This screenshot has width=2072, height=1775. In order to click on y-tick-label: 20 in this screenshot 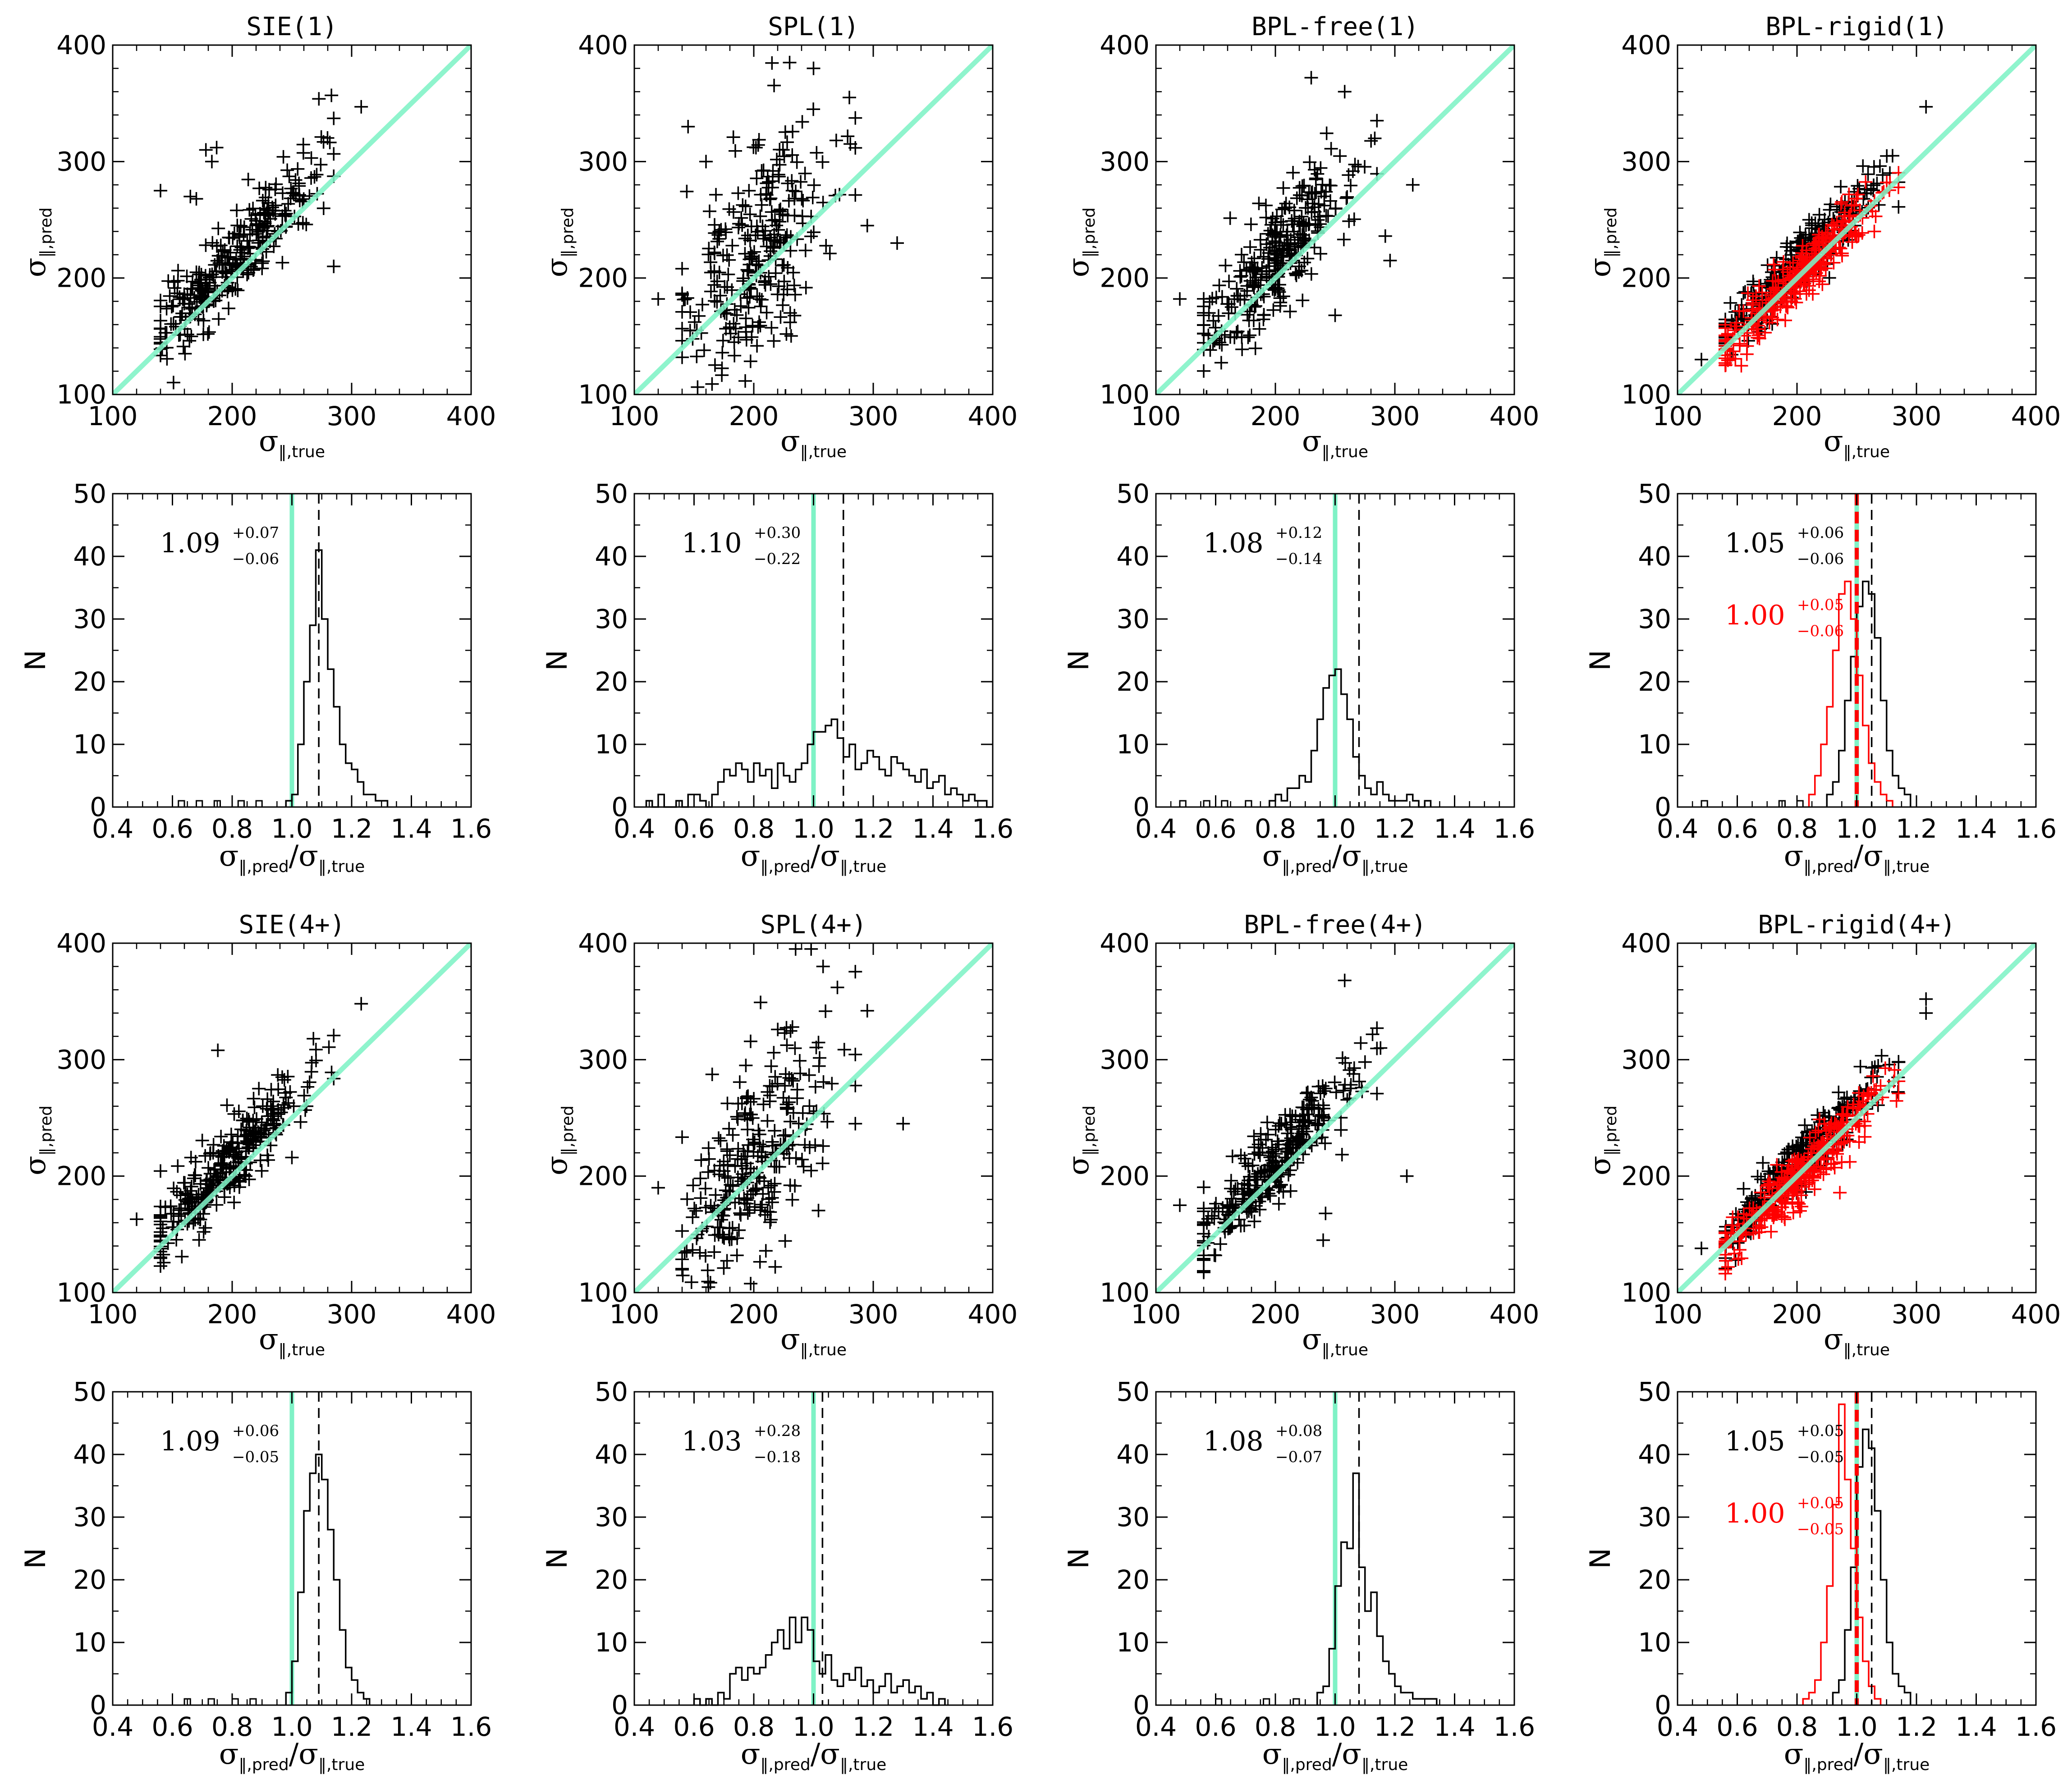, I will do `click(89, 681)`.